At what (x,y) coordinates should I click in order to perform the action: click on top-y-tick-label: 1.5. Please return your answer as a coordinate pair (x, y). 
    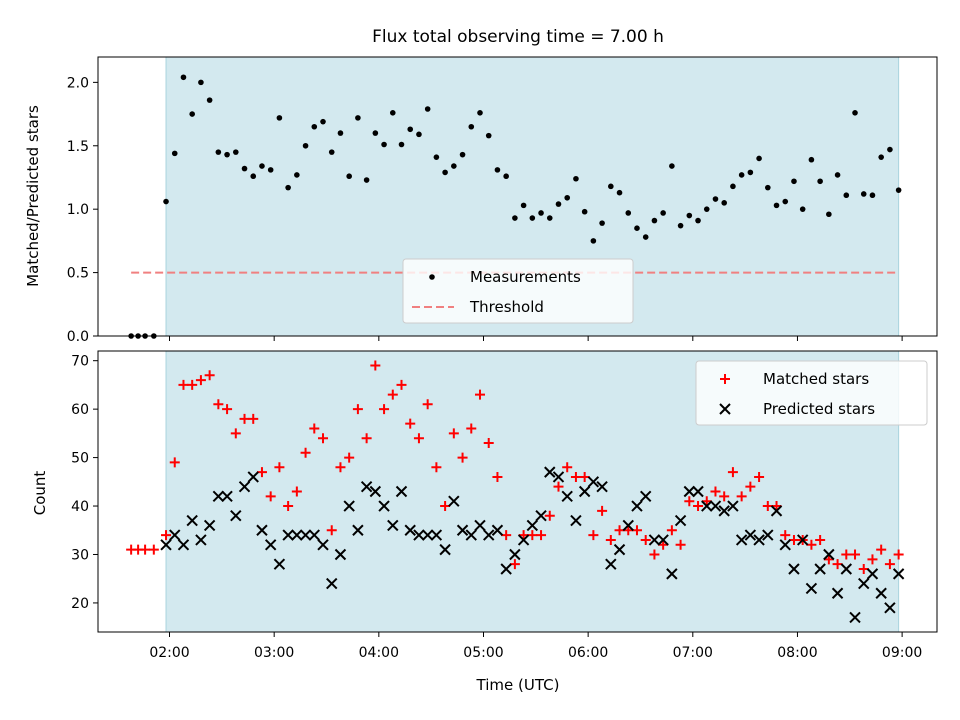
    Looking at the image, I should click on (78, 147).